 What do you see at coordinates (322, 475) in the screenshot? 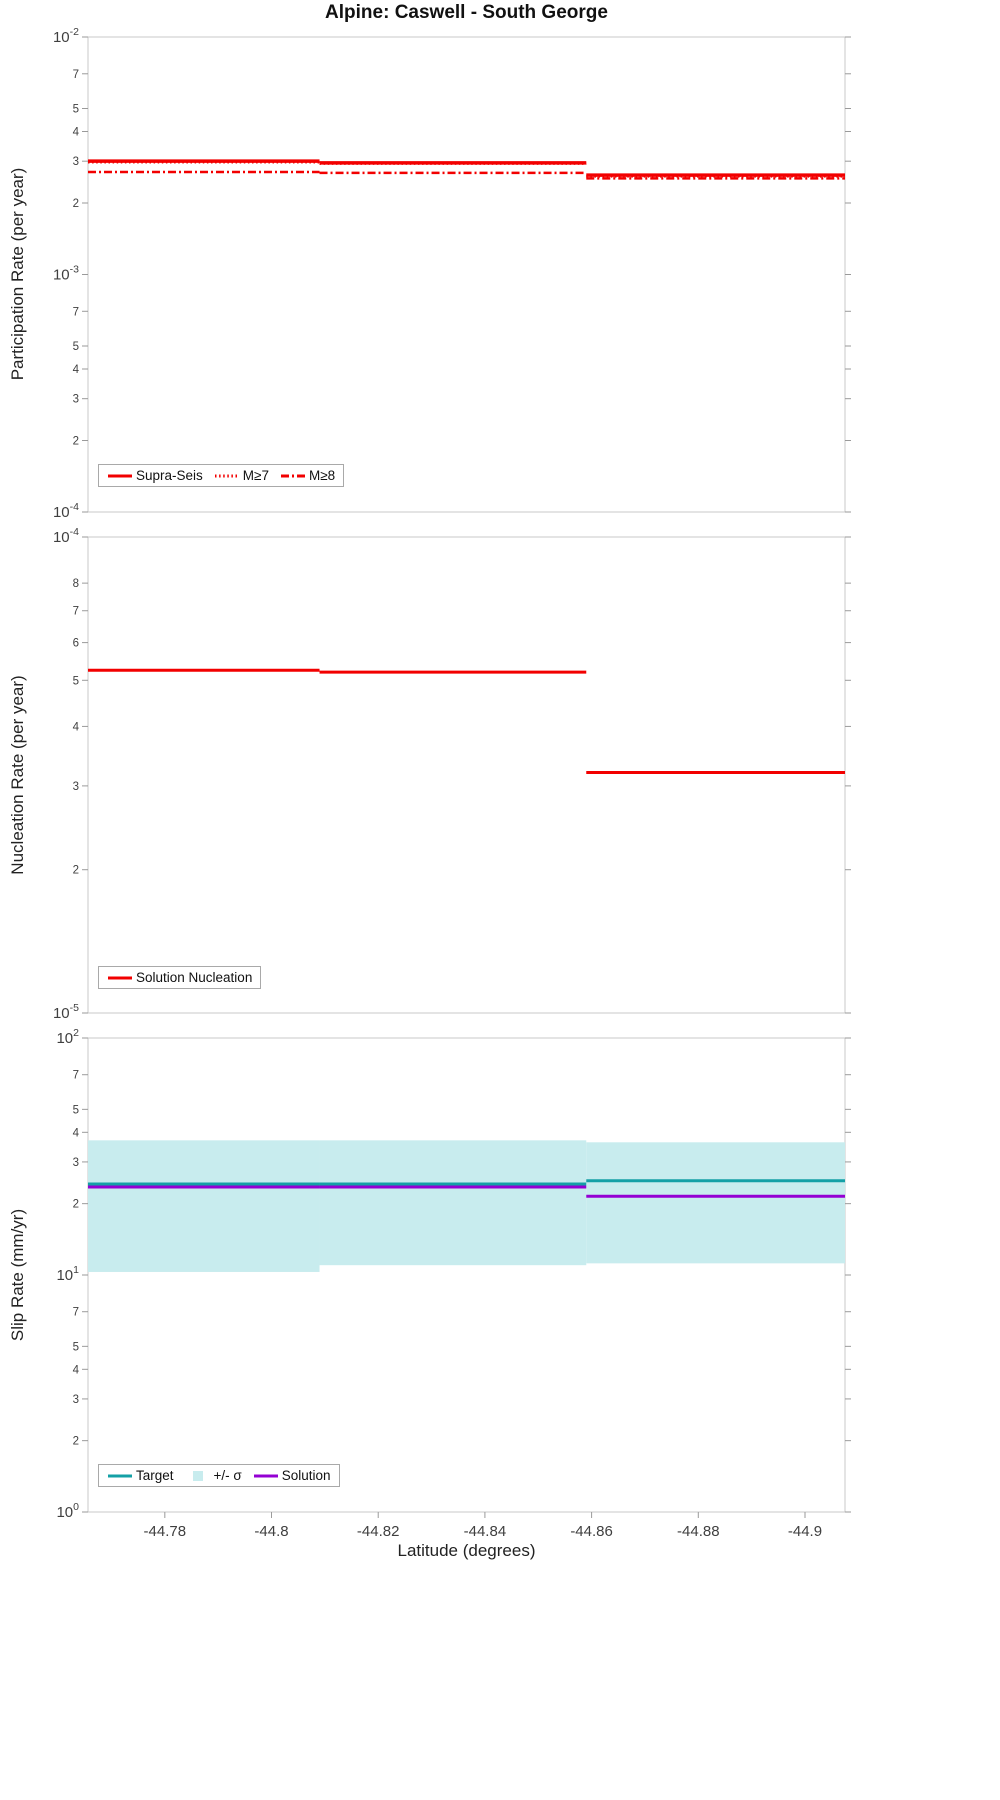
I see `legend-label: M≥8` at bounding box center [322, 475].